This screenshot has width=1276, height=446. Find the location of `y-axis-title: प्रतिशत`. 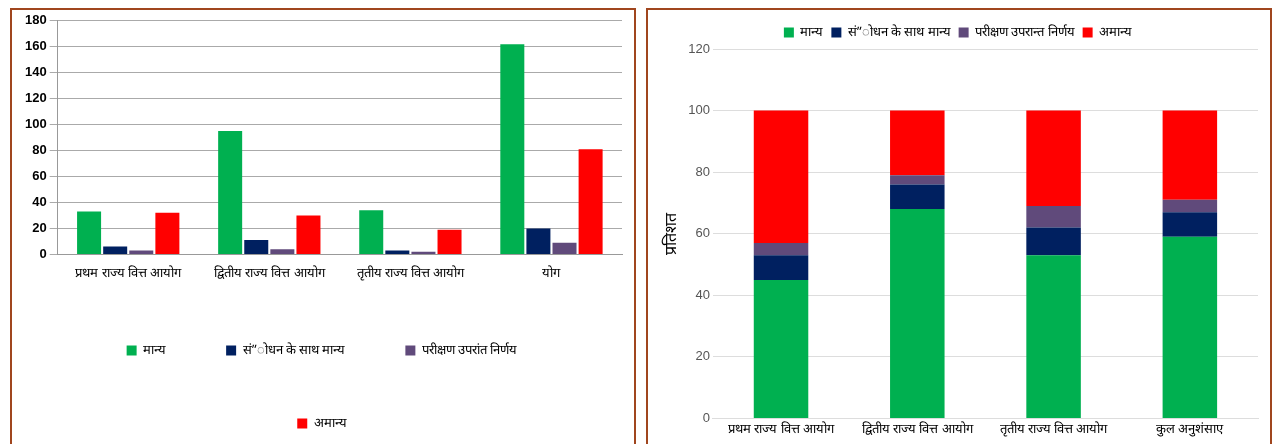

y-axis-title: प्रतिशत is located at coordinates (669, 233).